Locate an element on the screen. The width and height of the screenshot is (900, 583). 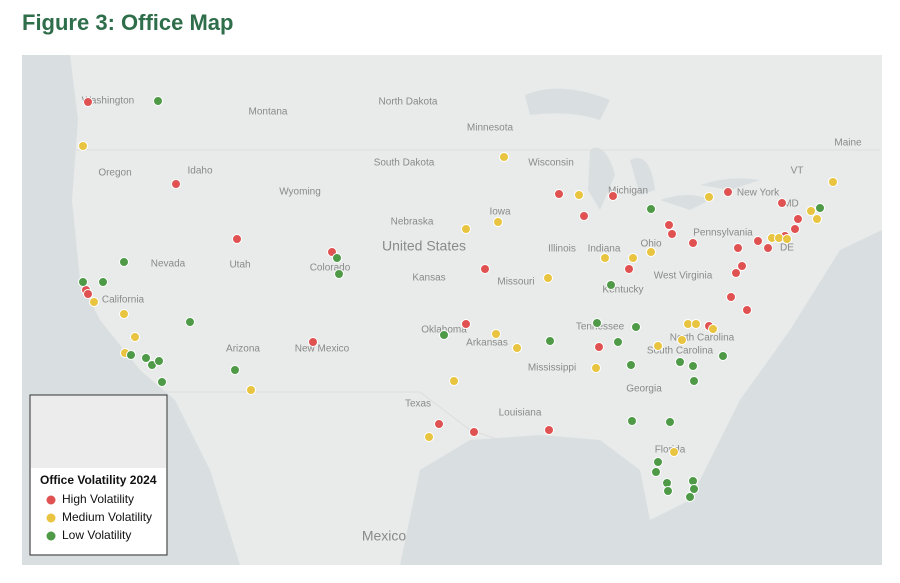
place-label: VT is located at coordinates (797, 171).